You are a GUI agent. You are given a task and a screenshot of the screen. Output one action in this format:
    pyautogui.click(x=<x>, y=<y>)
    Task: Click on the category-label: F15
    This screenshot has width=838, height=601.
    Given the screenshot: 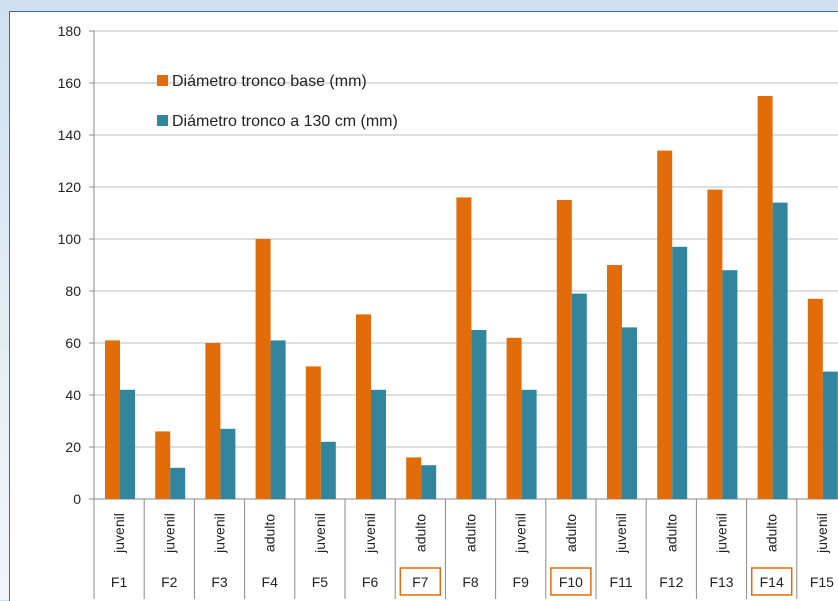 What is the action you would take?
    pyautogui.click(x=822, y=582)
    